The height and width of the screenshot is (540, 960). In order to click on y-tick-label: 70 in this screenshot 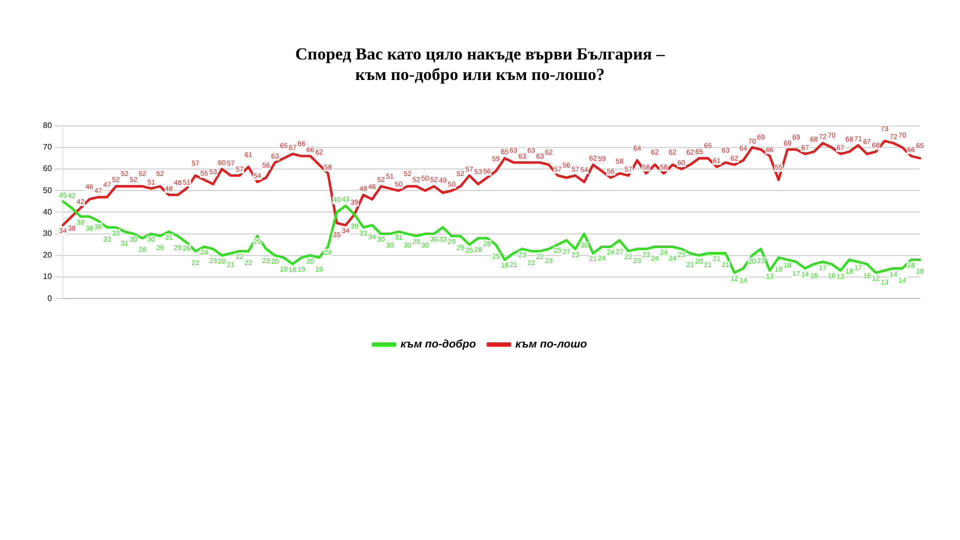, I will do `click(47, 147)`.